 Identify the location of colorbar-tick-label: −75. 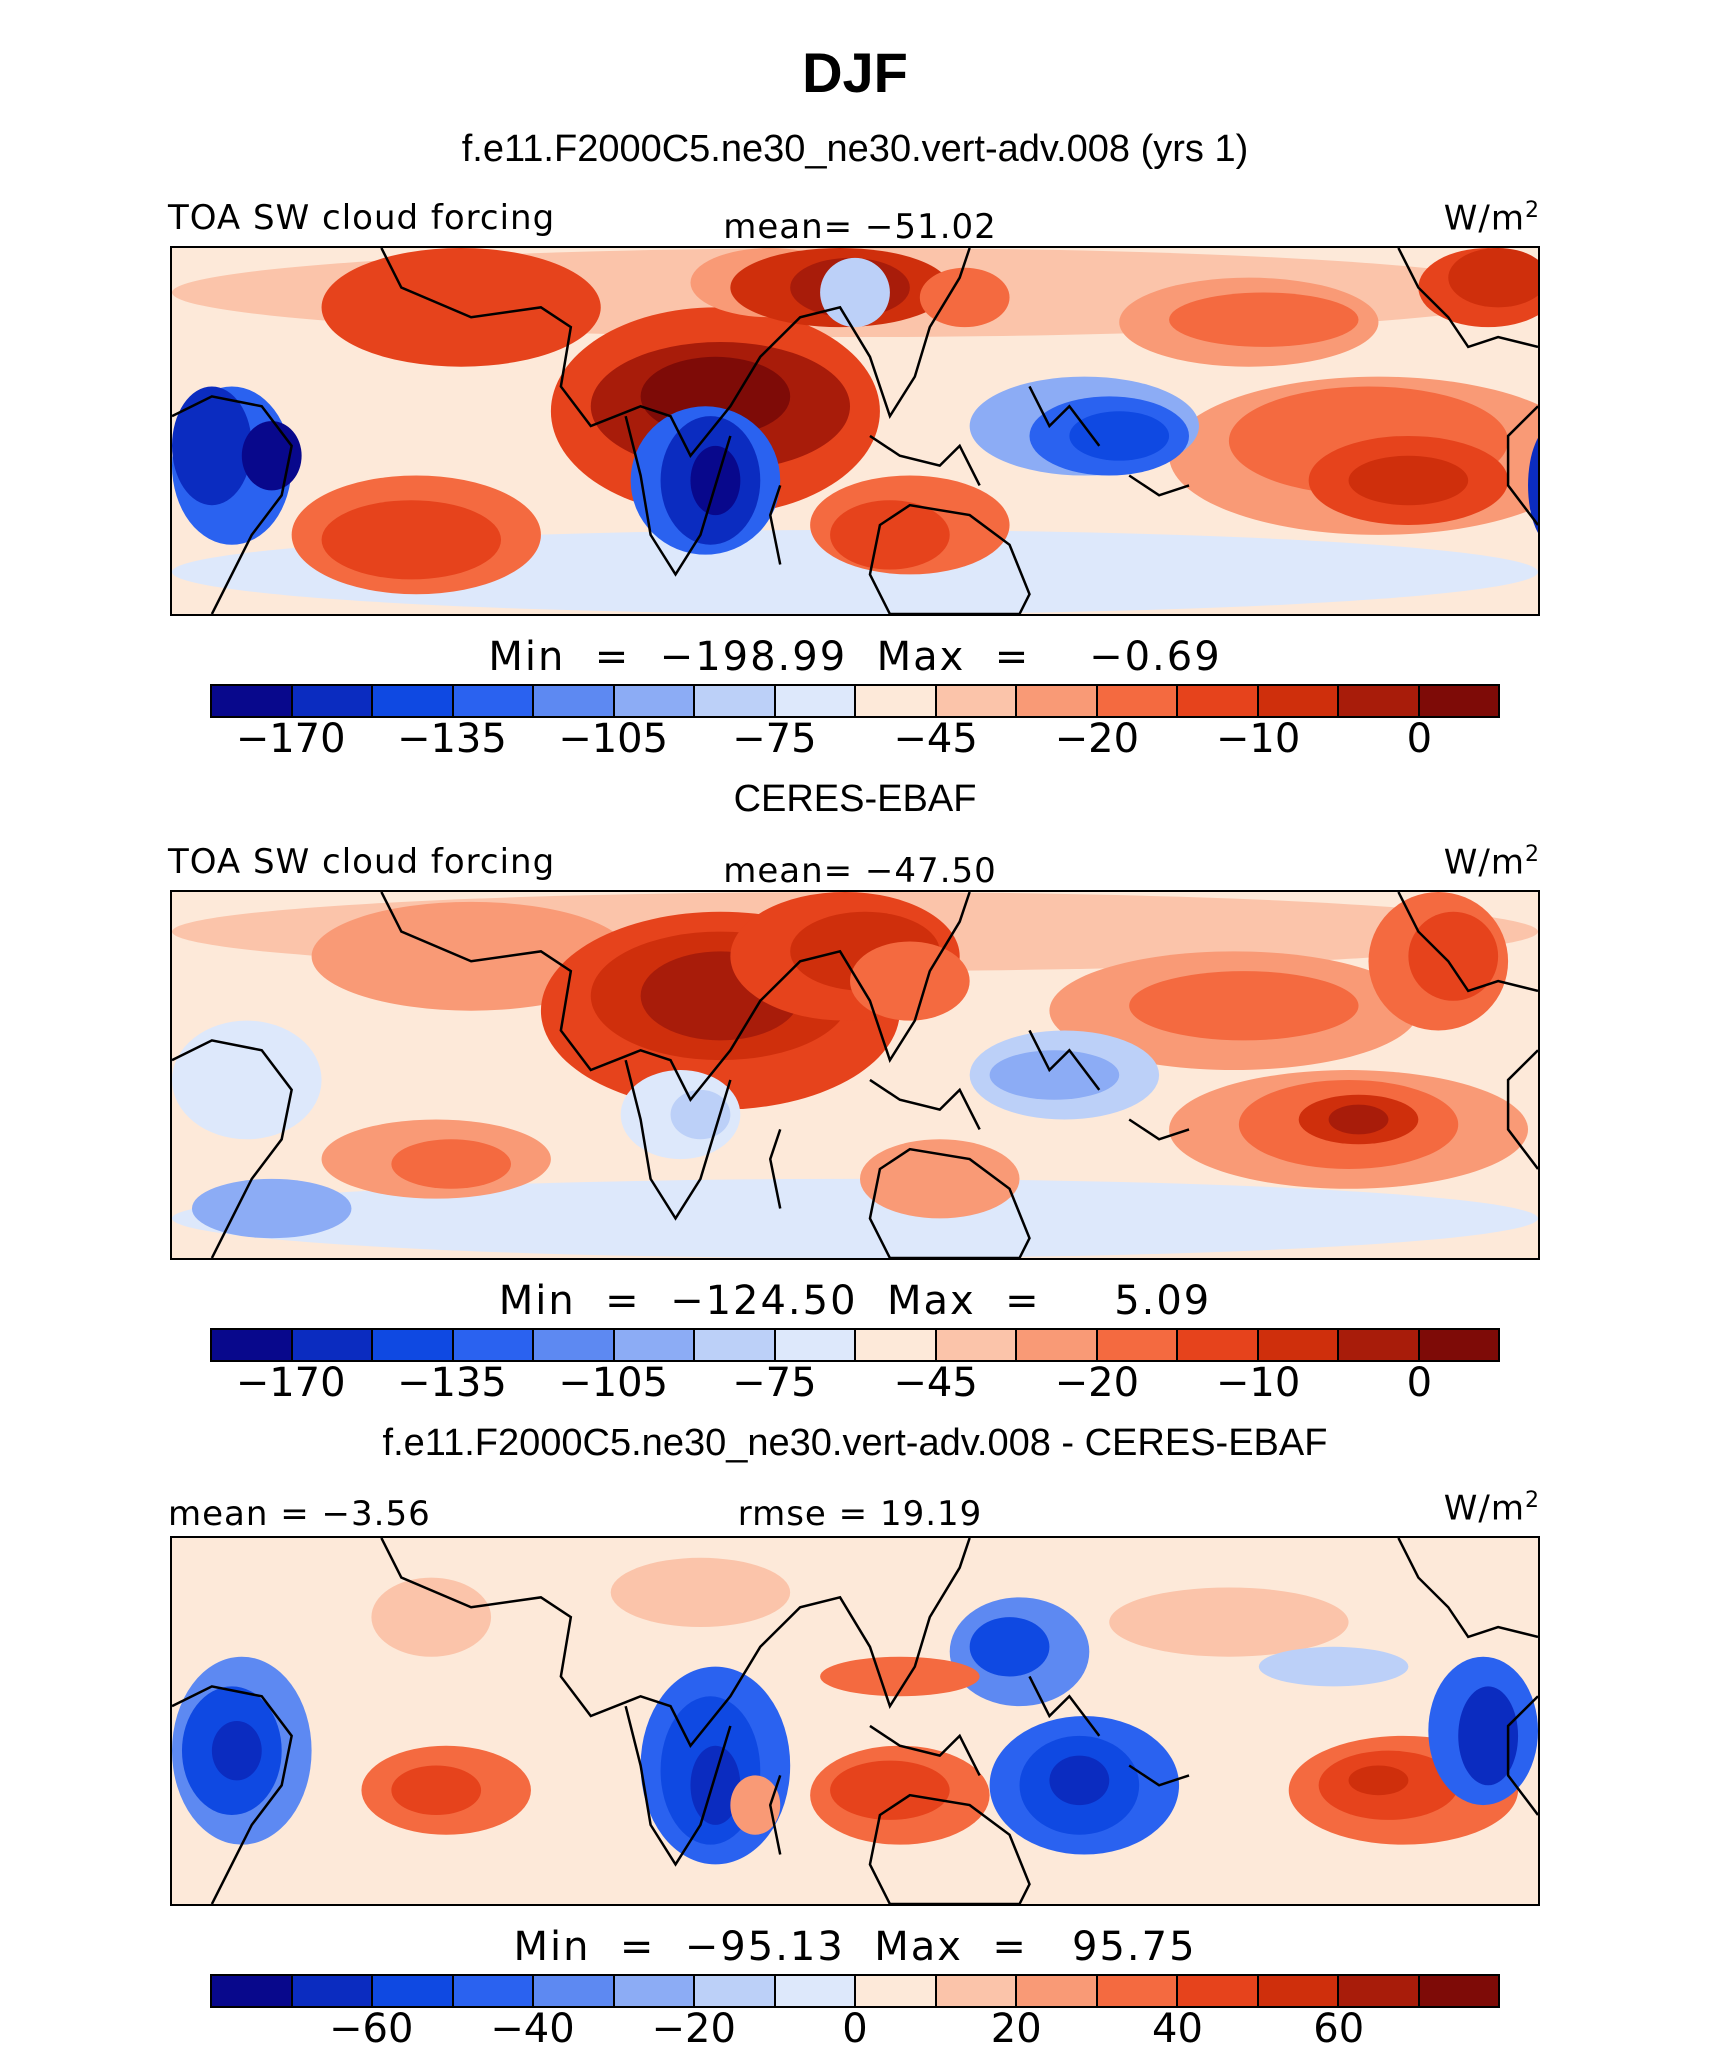
(774, 739).